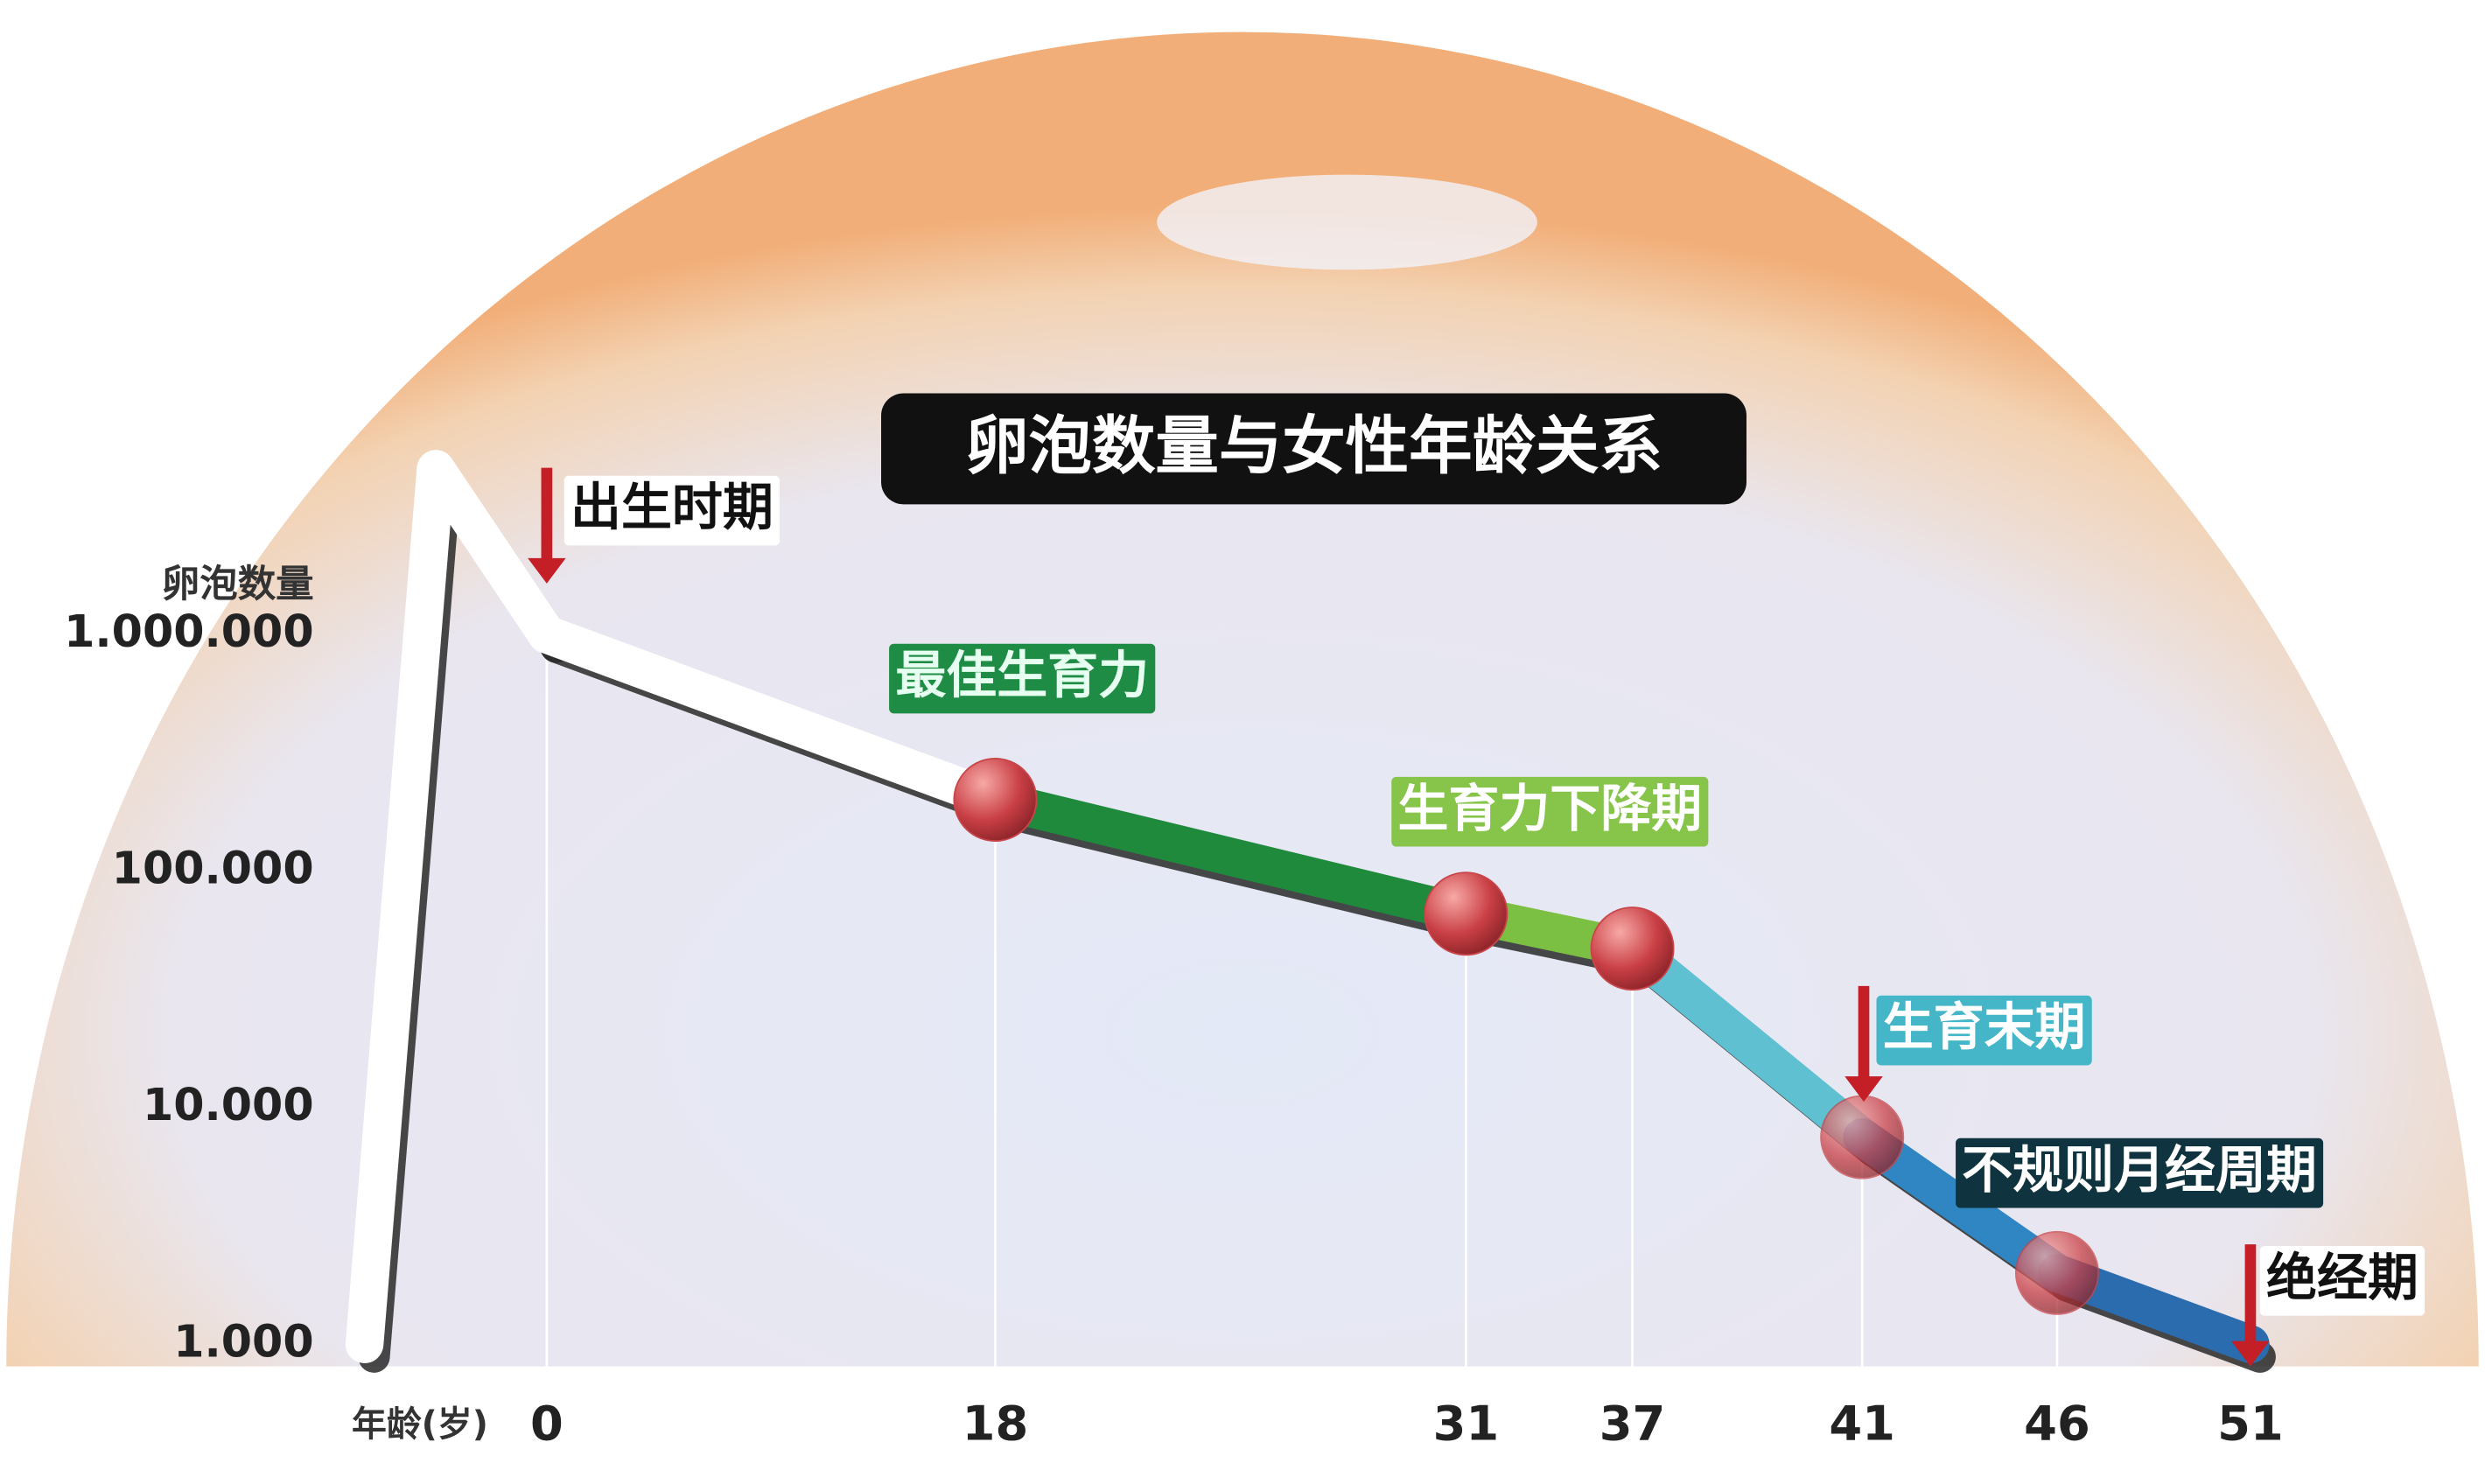 The height and width of the screenshot is (1484, 2485). What do you see at coordinates (547, 1424) in the screenshot?
I see `x-tick-label: 0` at bounding box center [547, 1424].